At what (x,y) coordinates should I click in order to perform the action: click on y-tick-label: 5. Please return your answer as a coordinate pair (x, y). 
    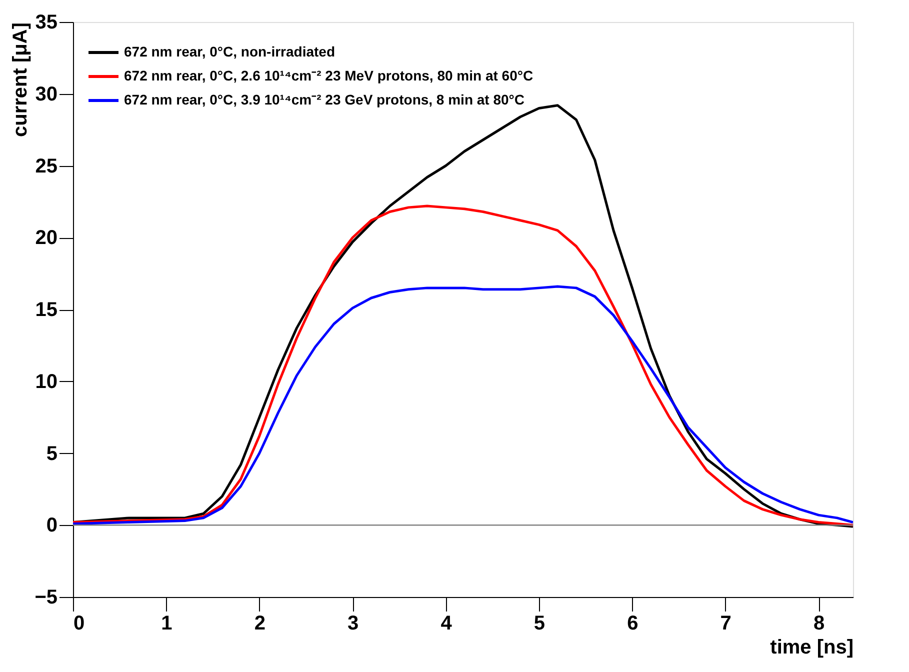
    Looking at the image, I should click on (52, 453).